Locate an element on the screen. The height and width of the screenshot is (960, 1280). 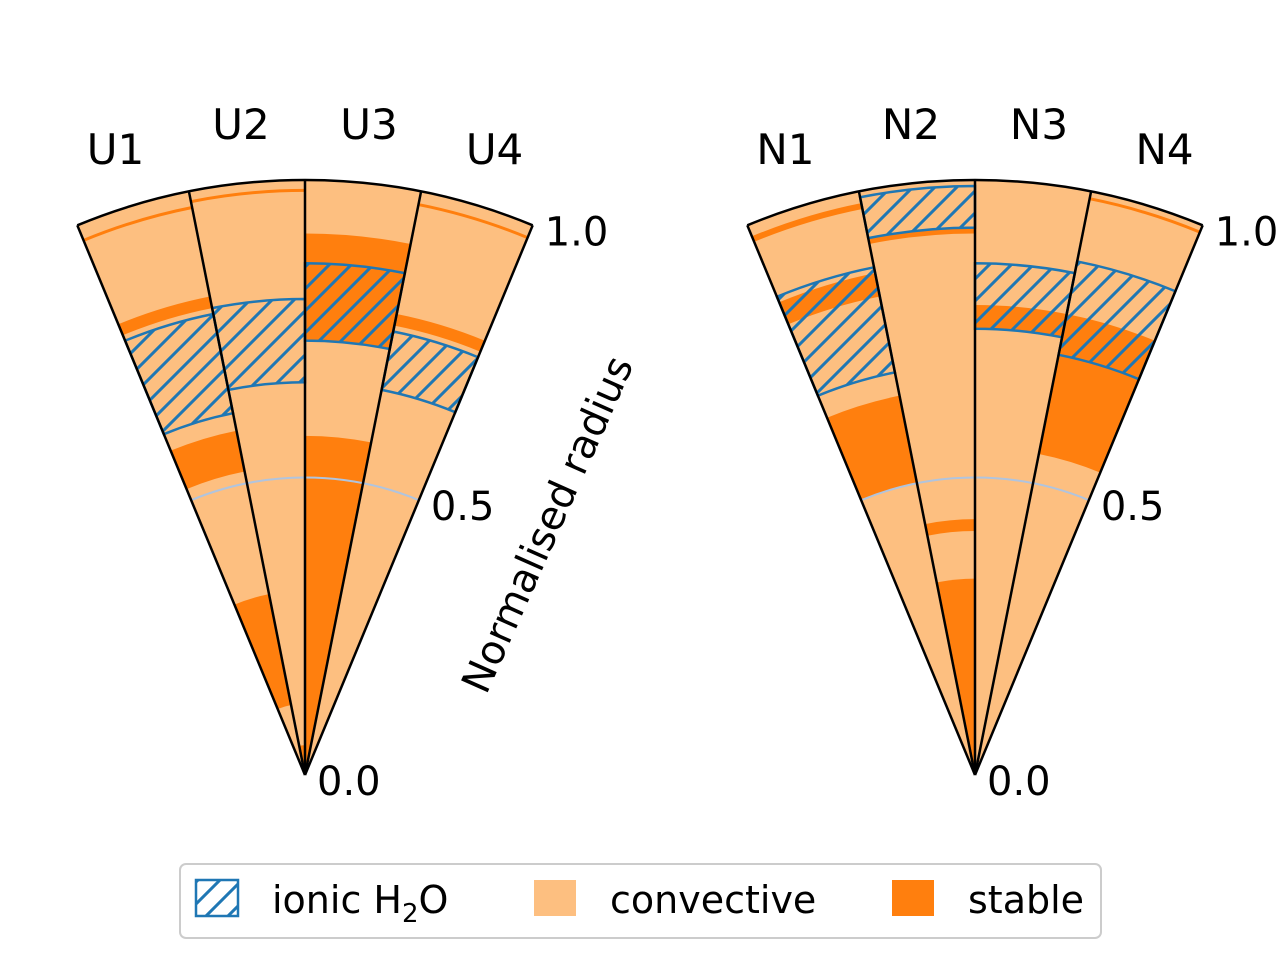
legend: ionic H2O convective stable is located at coordinates (640, 901).